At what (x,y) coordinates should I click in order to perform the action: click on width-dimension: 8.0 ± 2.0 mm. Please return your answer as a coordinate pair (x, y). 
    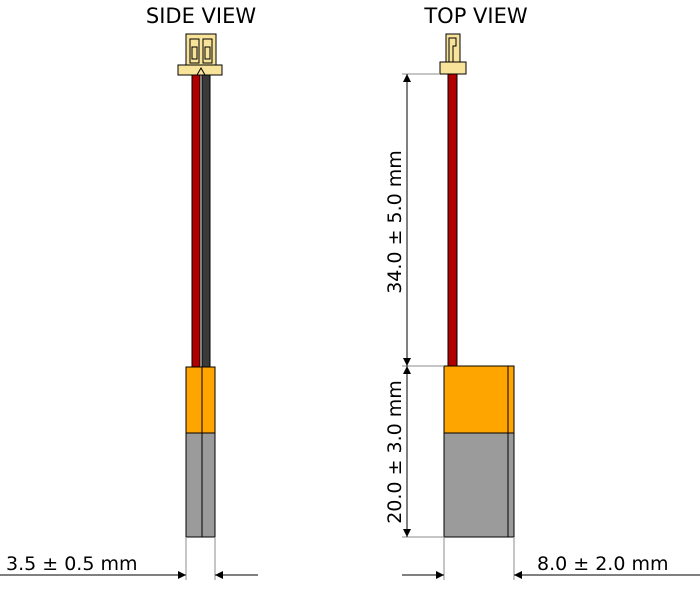
    Looking at the image, I should click on (551, 566).